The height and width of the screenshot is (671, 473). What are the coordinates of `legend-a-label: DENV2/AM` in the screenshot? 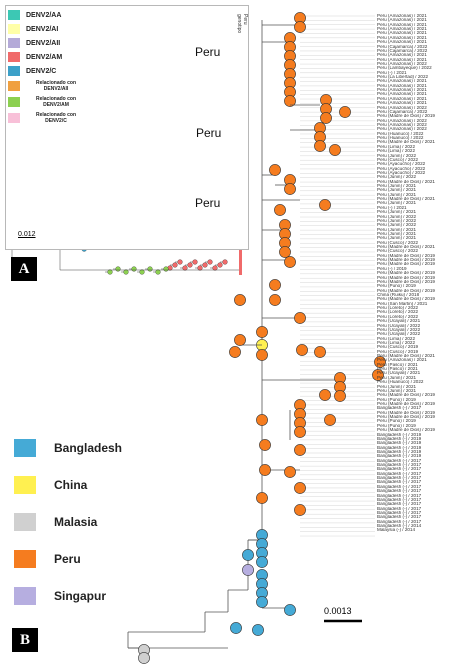 It's located at (44, 57).